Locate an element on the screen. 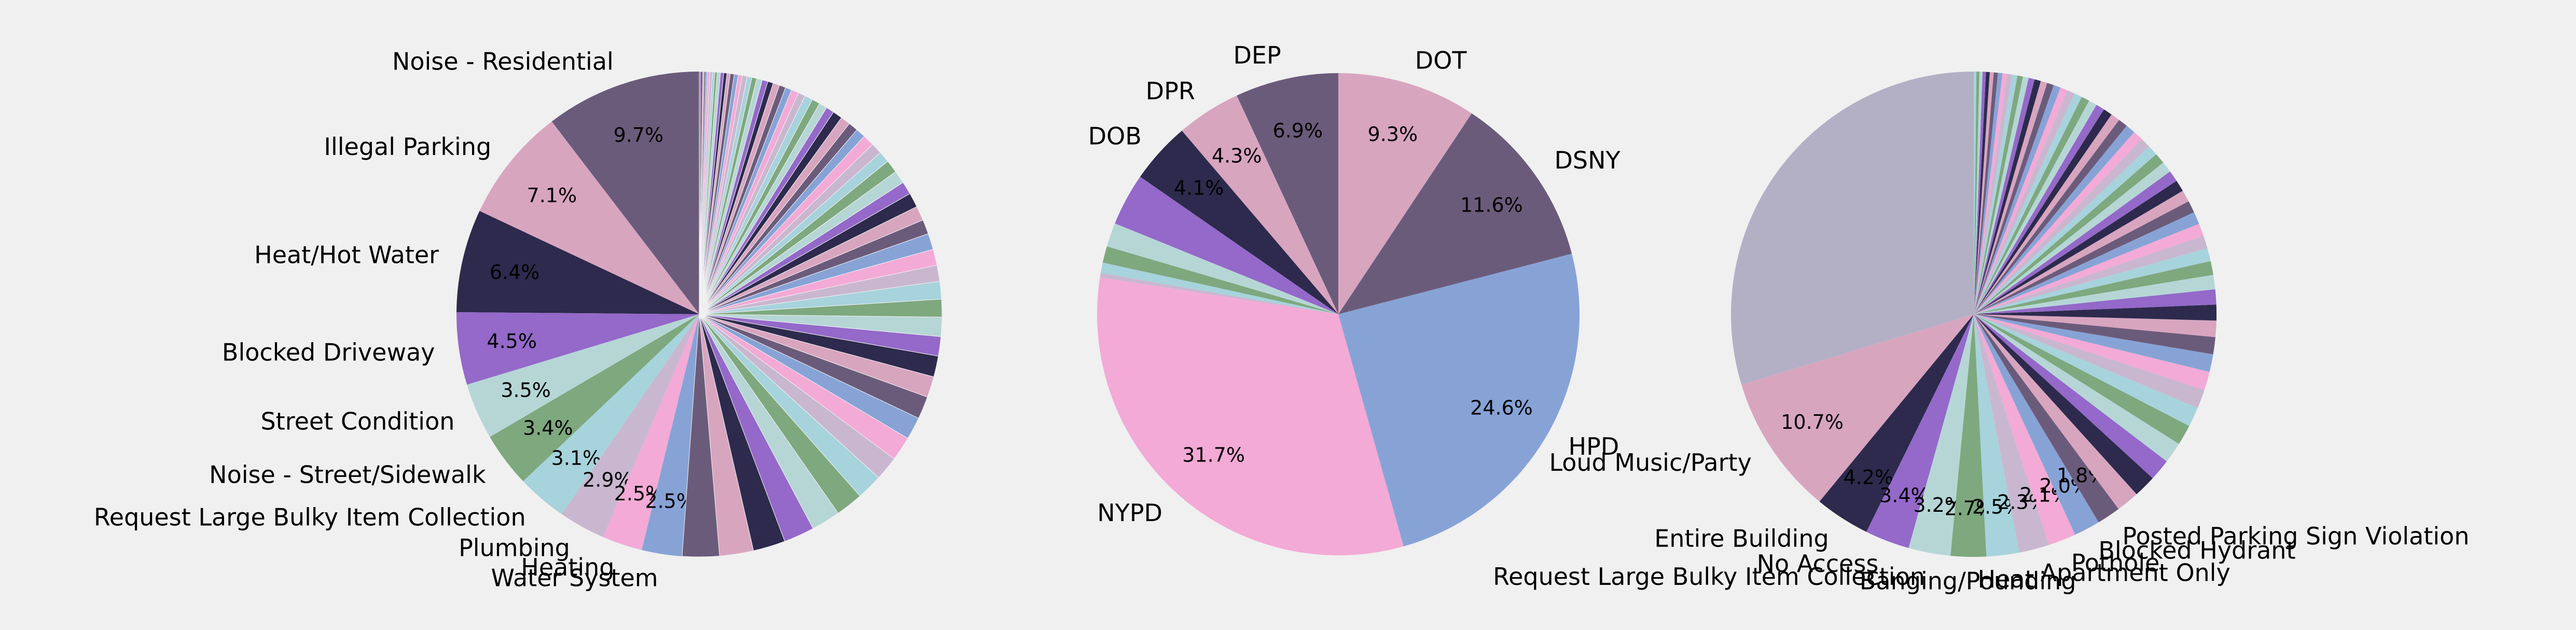 The height and width of the screenshot is (630, 2576). slice-apartment-only is located at coordinates (2011, 433).